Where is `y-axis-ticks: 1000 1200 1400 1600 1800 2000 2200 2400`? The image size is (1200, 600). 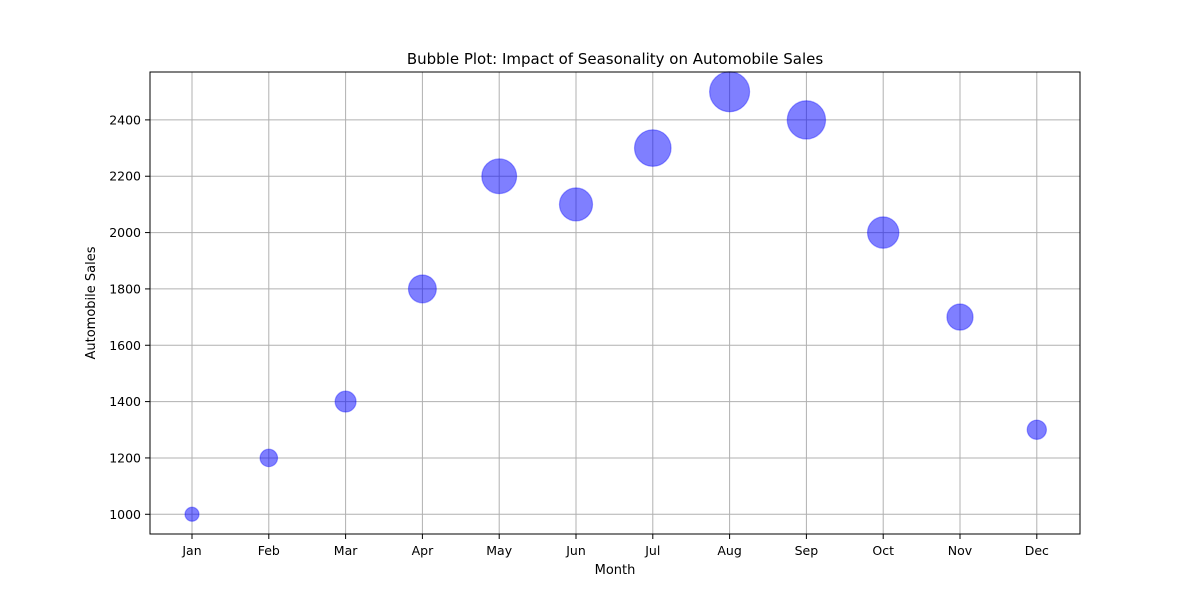
y-axis-ticks: 1000 1200 1400 1600 1800 2000 2200 2400 is located at coordinates (129, 317).